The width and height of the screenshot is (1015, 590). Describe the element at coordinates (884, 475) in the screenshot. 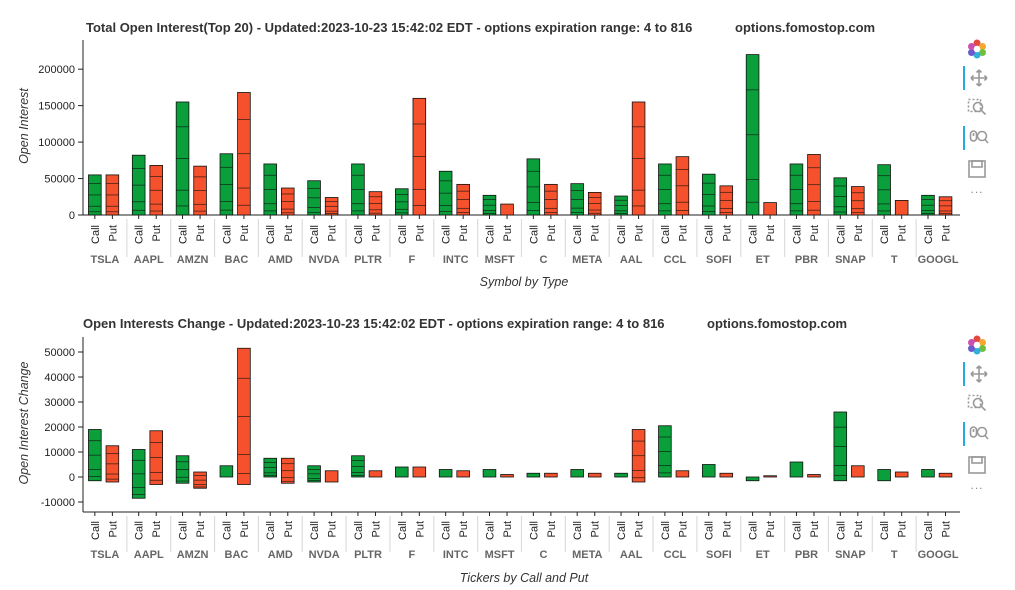

I see `chart2-bar-call-t` at that location.